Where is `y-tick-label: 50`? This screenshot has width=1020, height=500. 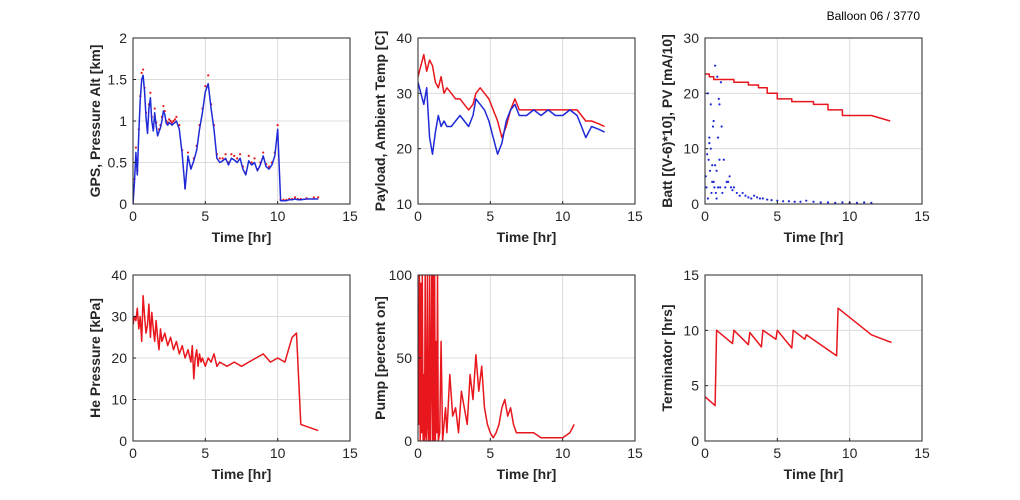
y-tick-label: 50 is located at coordinates (404, 358).